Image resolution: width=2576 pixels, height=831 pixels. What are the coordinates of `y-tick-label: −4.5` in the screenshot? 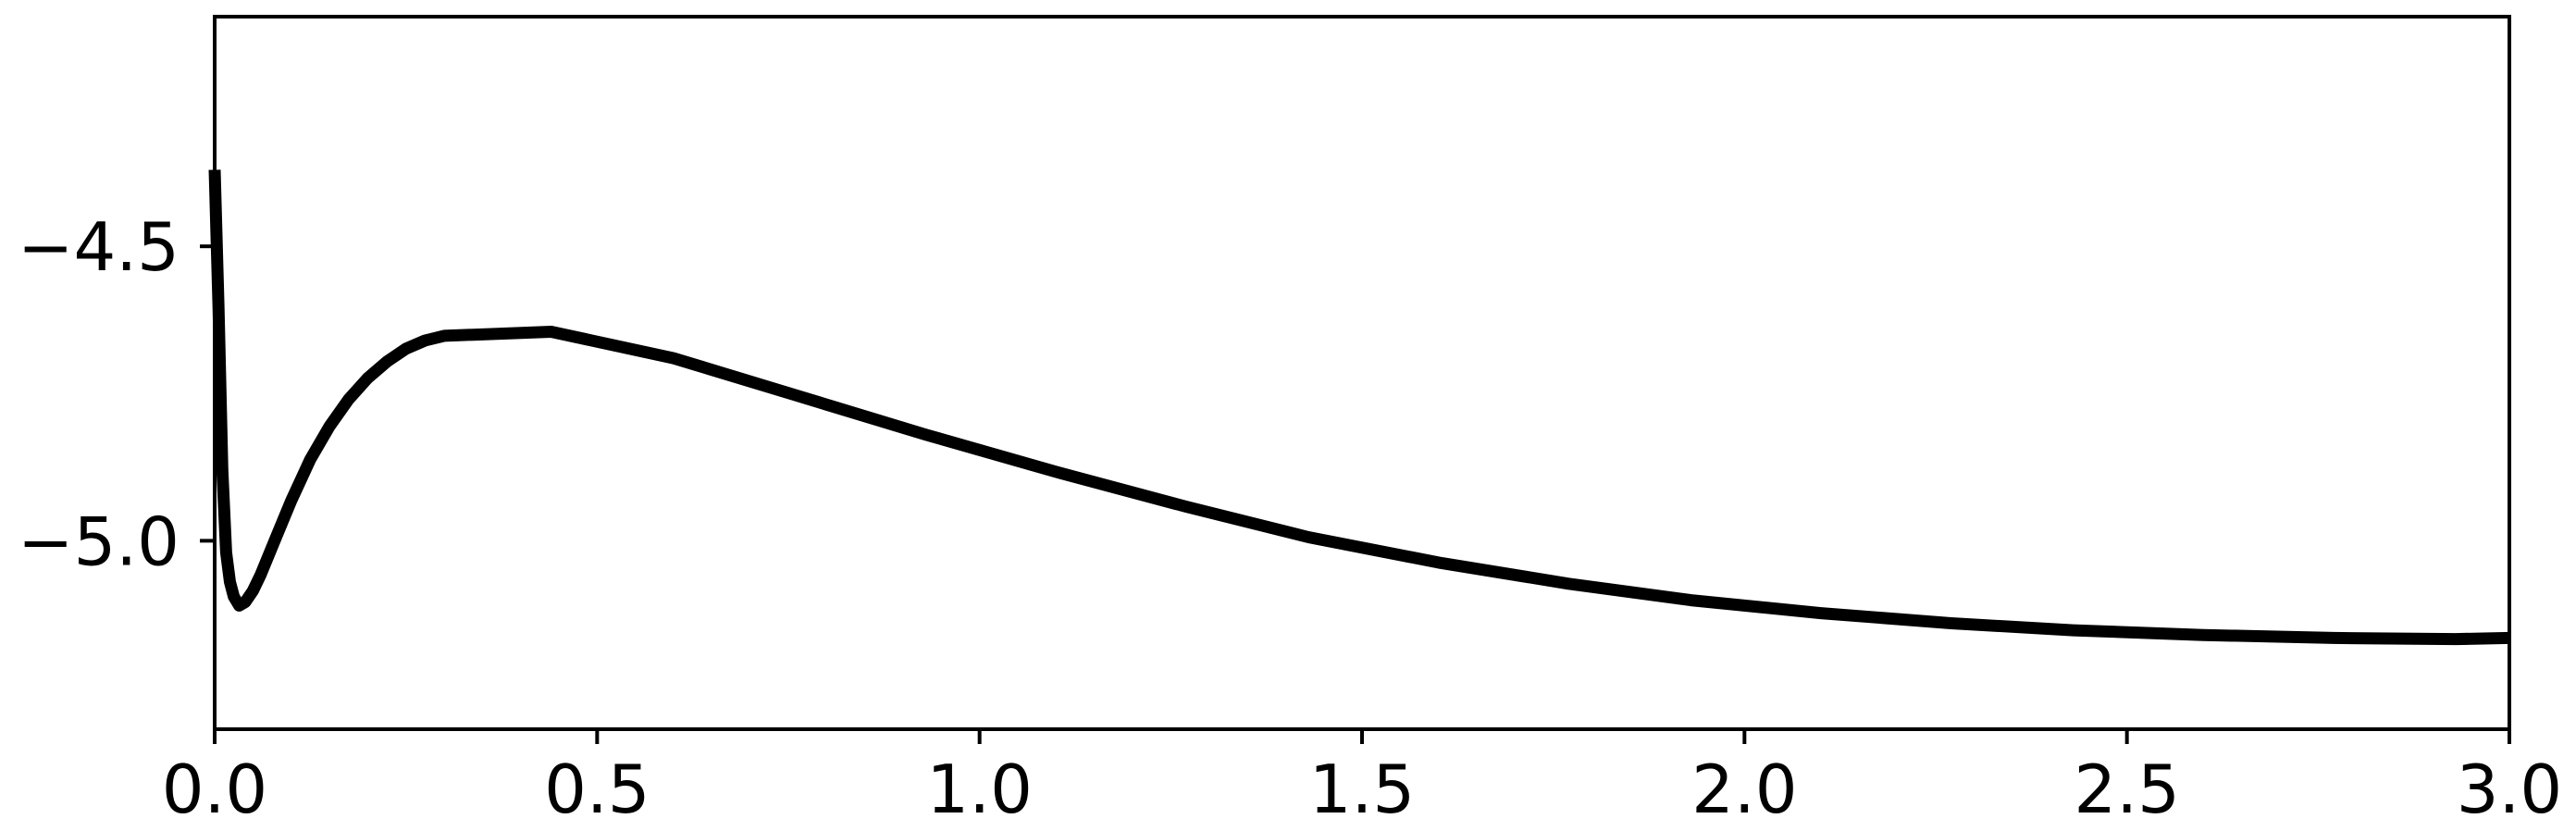 It's located at (99, 247).